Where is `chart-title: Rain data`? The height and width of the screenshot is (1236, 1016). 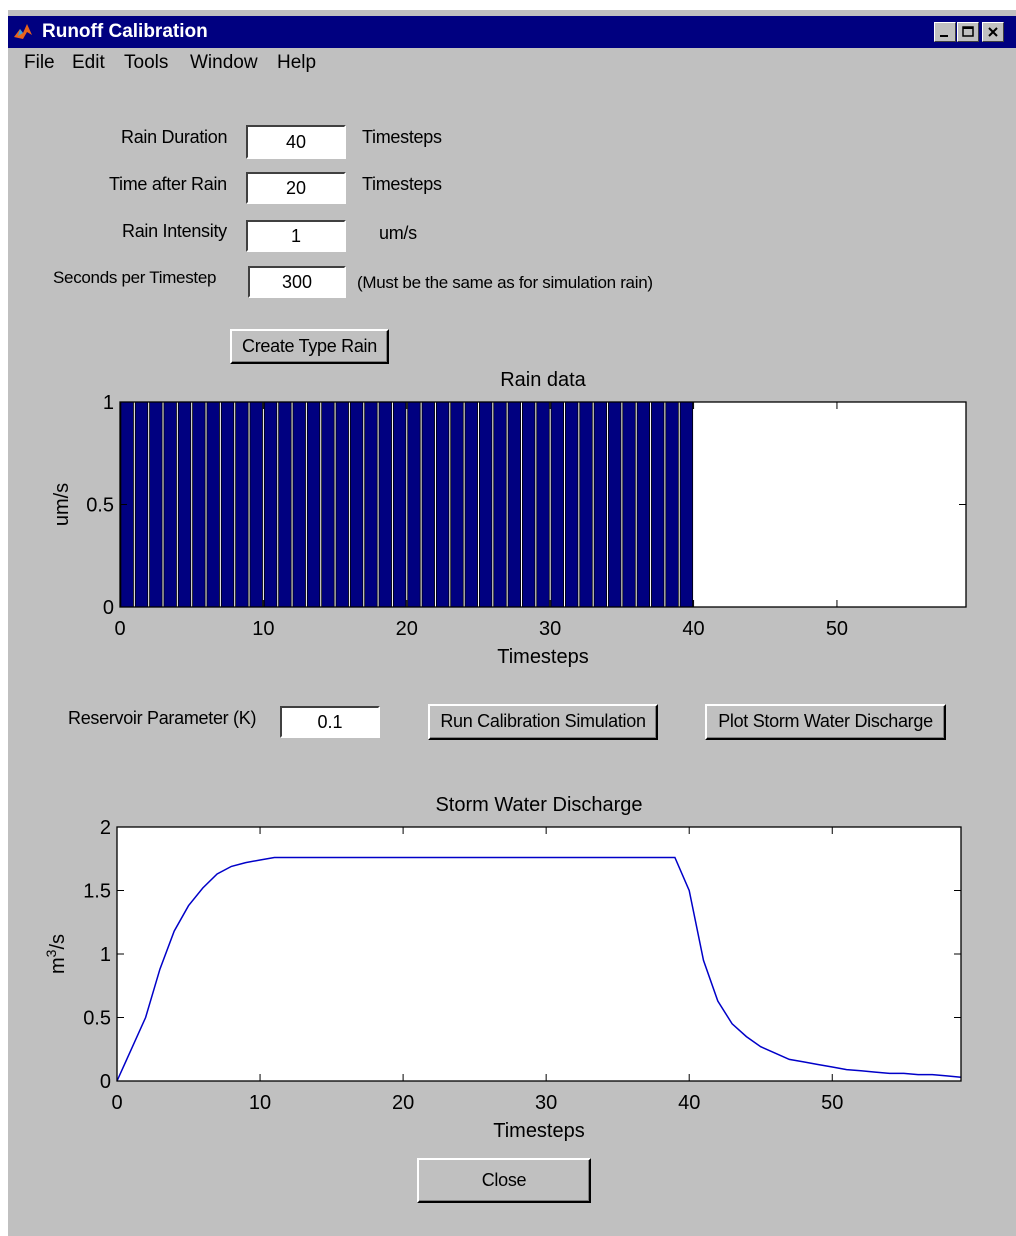 chart-title: Rain data is located at coordinates (543, 380).